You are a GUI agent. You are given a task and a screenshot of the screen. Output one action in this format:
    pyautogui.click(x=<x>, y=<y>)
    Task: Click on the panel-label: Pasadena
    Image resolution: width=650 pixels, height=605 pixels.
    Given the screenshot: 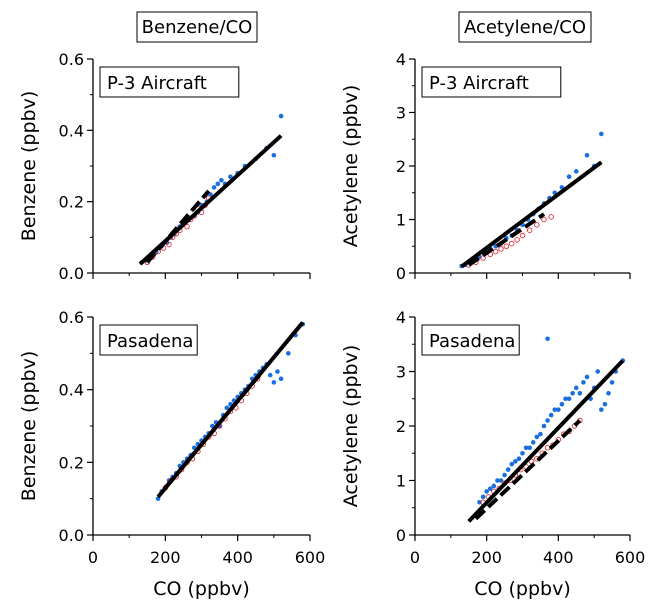 What is the action you would take?
    pyautogui.click(x=472, y=341)
    